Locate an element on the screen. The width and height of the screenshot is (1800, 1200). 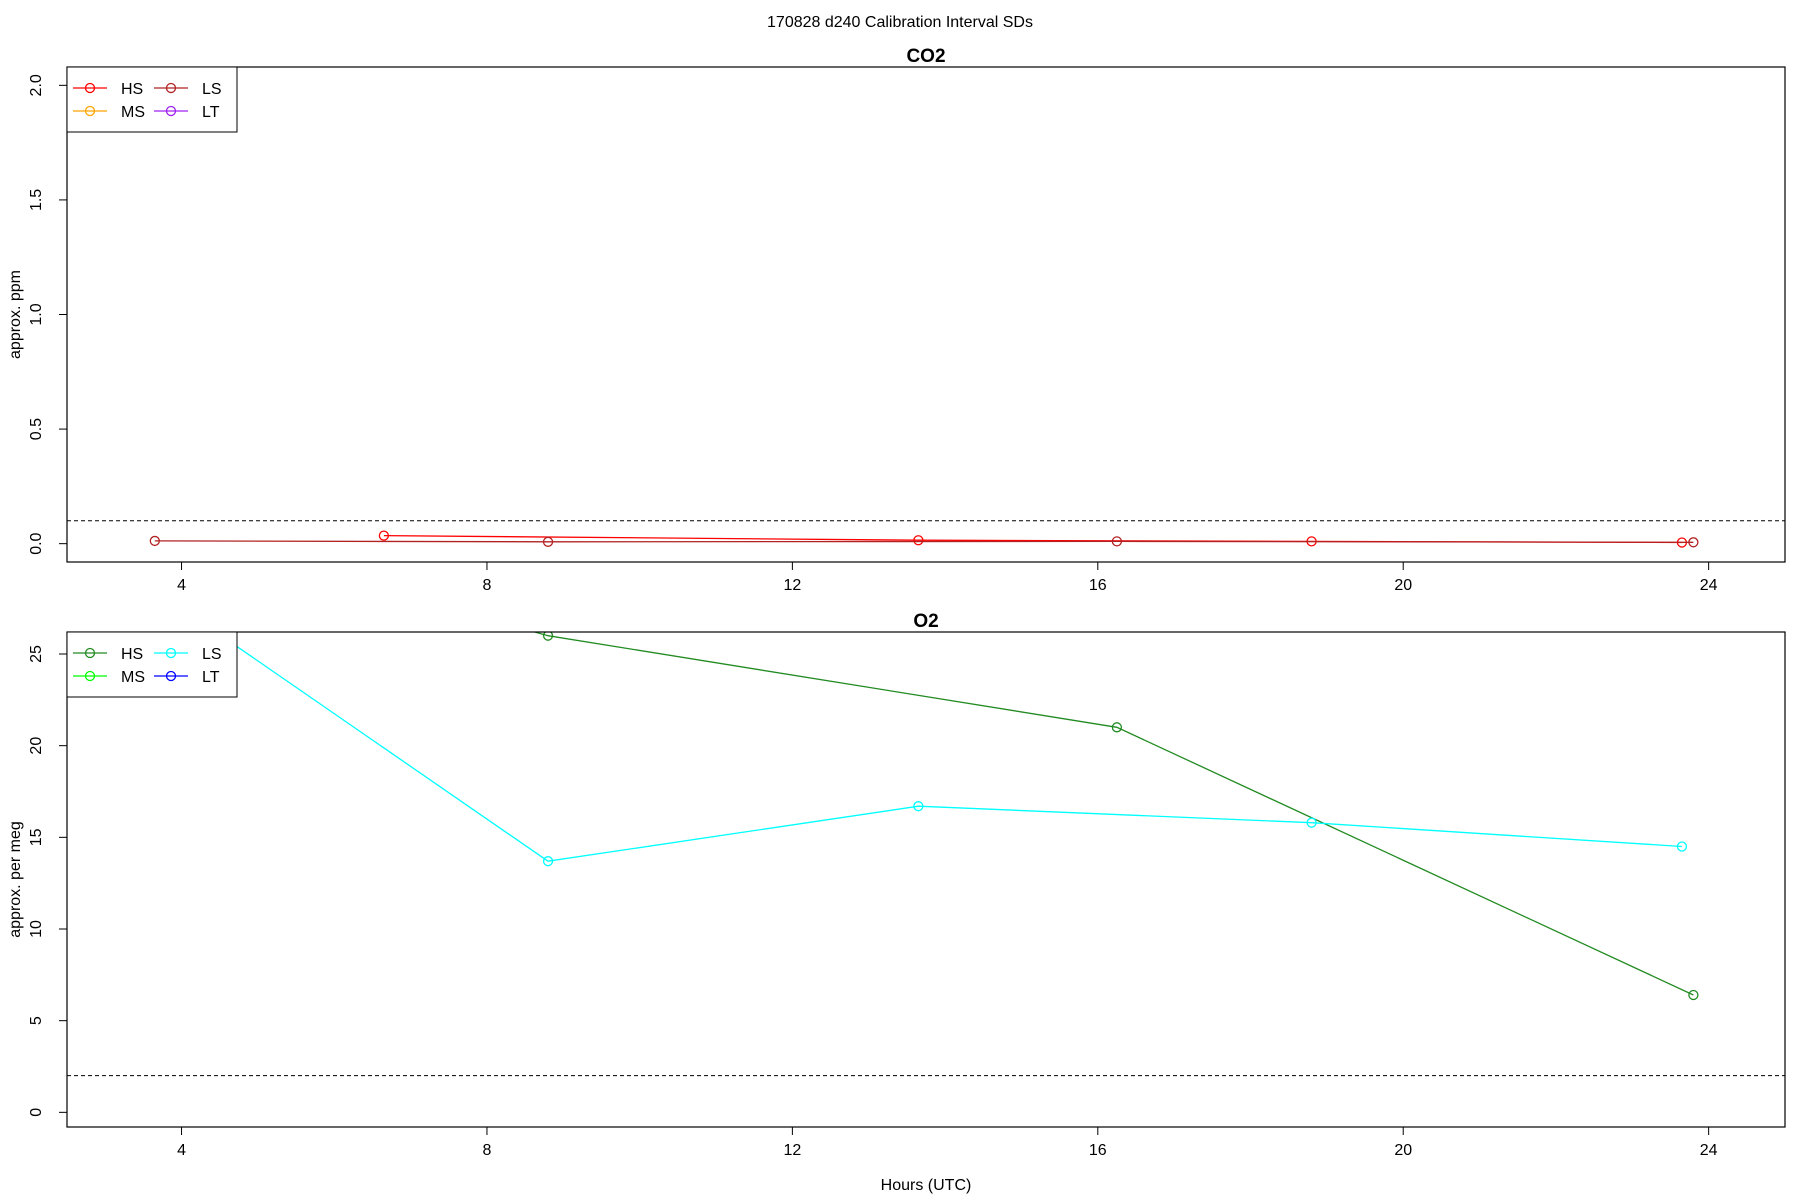
o2-y-tick-label: 25 is located at coordinates (36, 654).